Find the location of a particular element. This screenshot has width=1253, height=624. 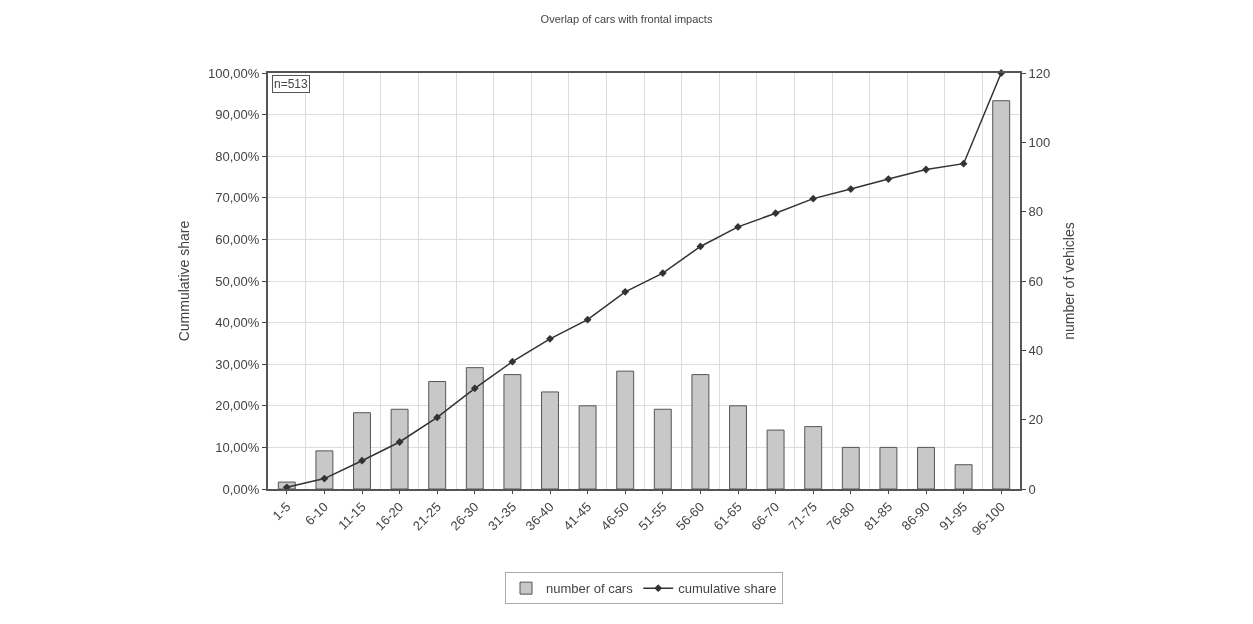

y2-axis-title: number of vehicles is located at coordinates (1069, 281).